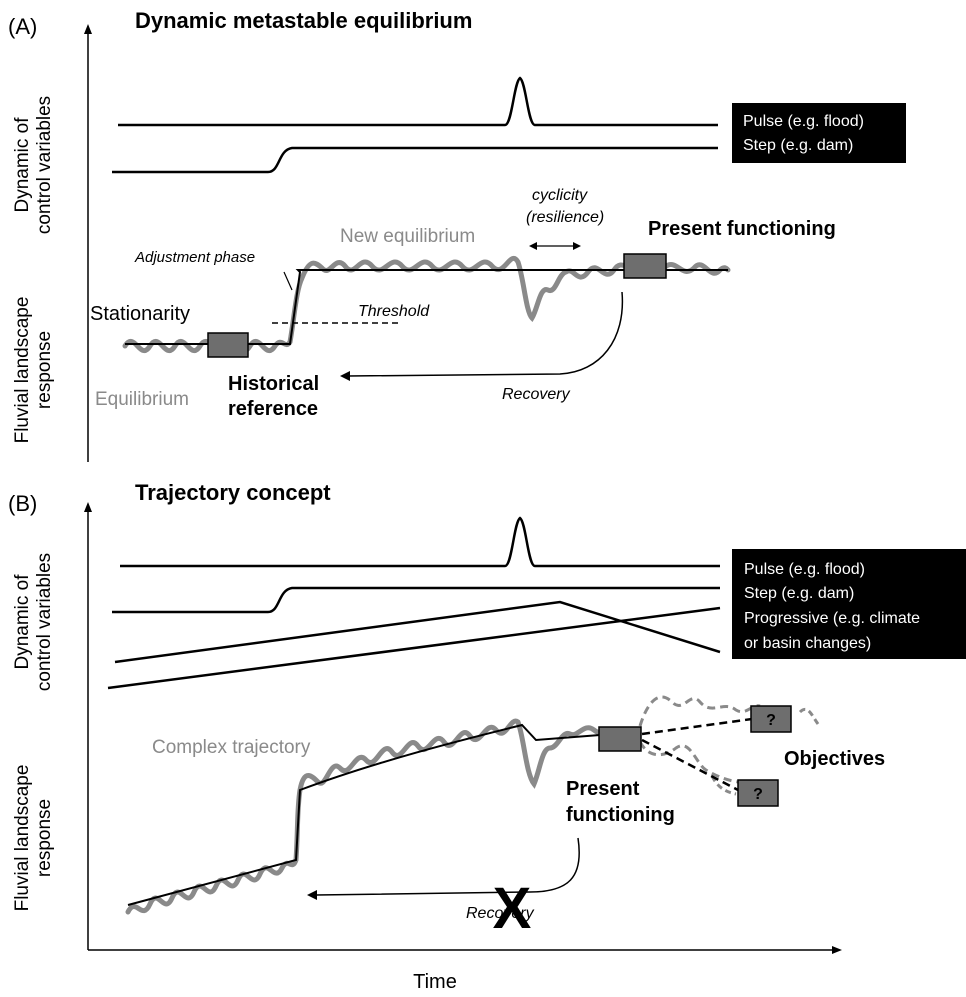 Image resolution: width=966 pixels, height=997 pixels. Describe the element at coordinates (620, 739) in the screenshot. I see `panel-b-present-box` at that location.